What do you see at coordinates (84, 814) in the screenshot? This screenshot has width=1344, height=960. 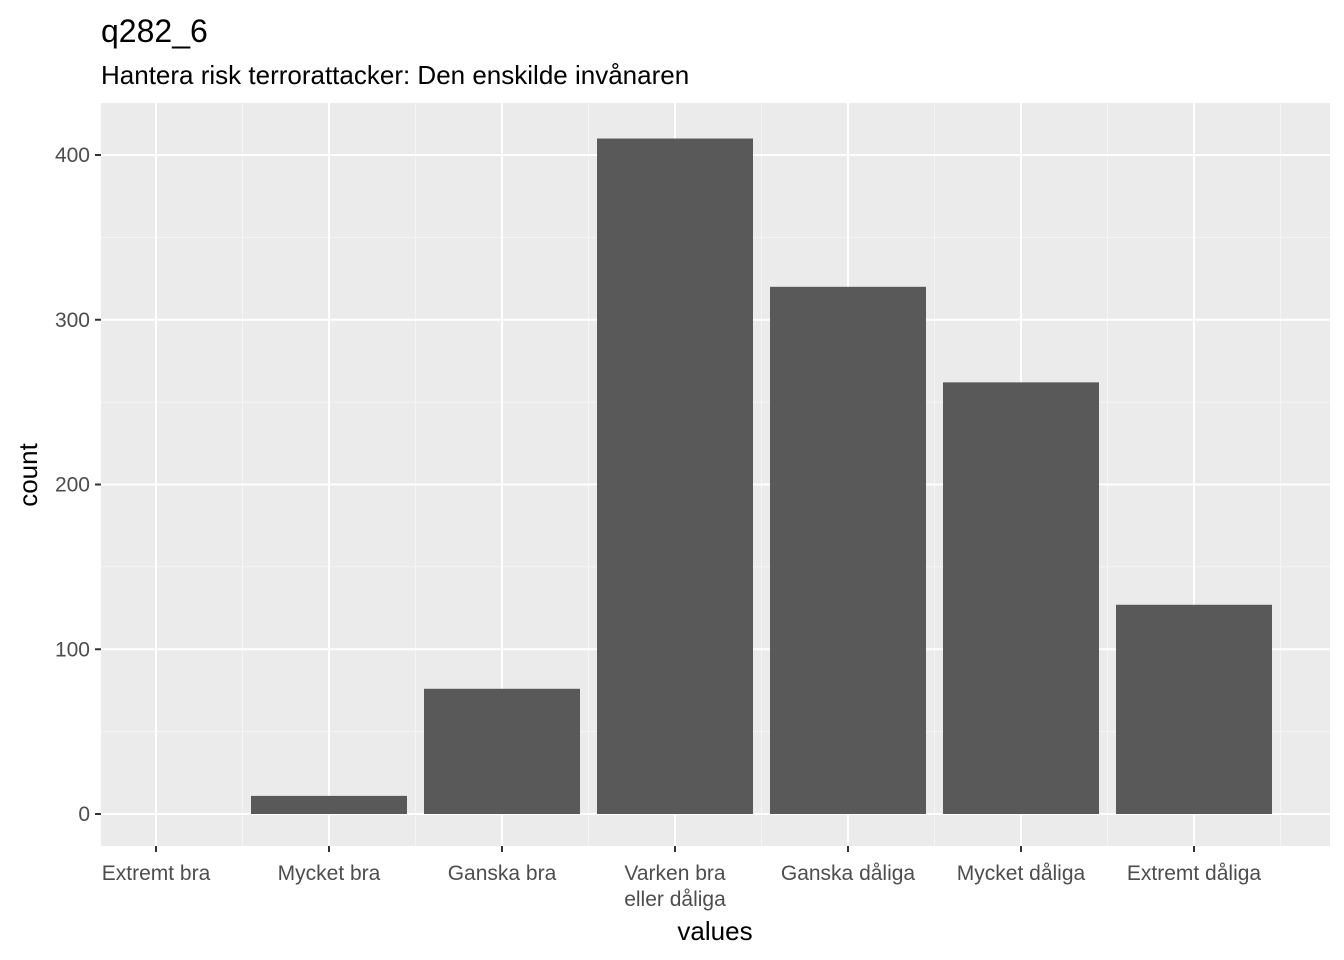 I see `y-tick-label: 0` at bounding box center [84, 814].